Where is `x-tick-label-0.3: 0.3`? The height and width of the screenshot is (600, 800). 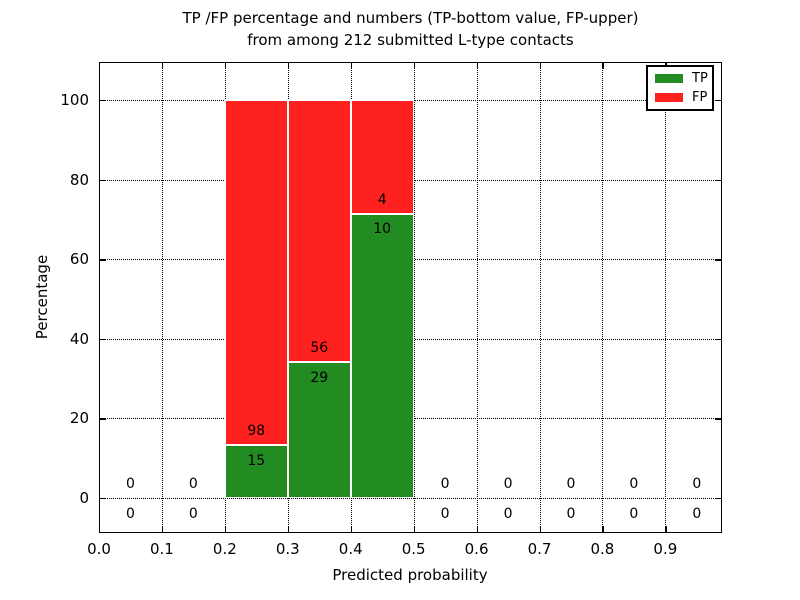 x-tick-label-0.3: 0.3 is located at coordinates (287, 549).